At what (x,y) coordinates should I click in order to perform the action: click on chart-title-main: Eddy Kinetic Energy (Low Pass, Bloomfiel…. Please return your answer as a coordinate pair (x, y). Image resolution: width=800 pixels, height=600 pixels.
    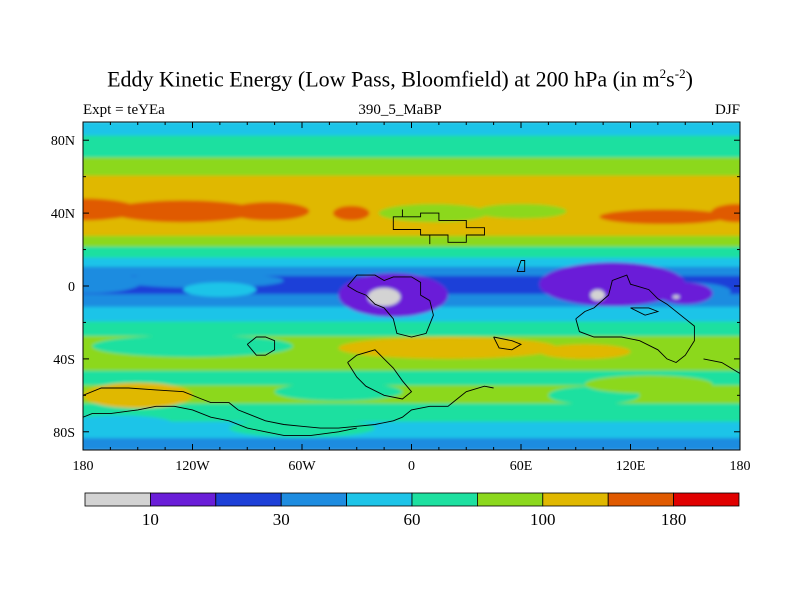
    Looking at the image, I should click on (383, 79).